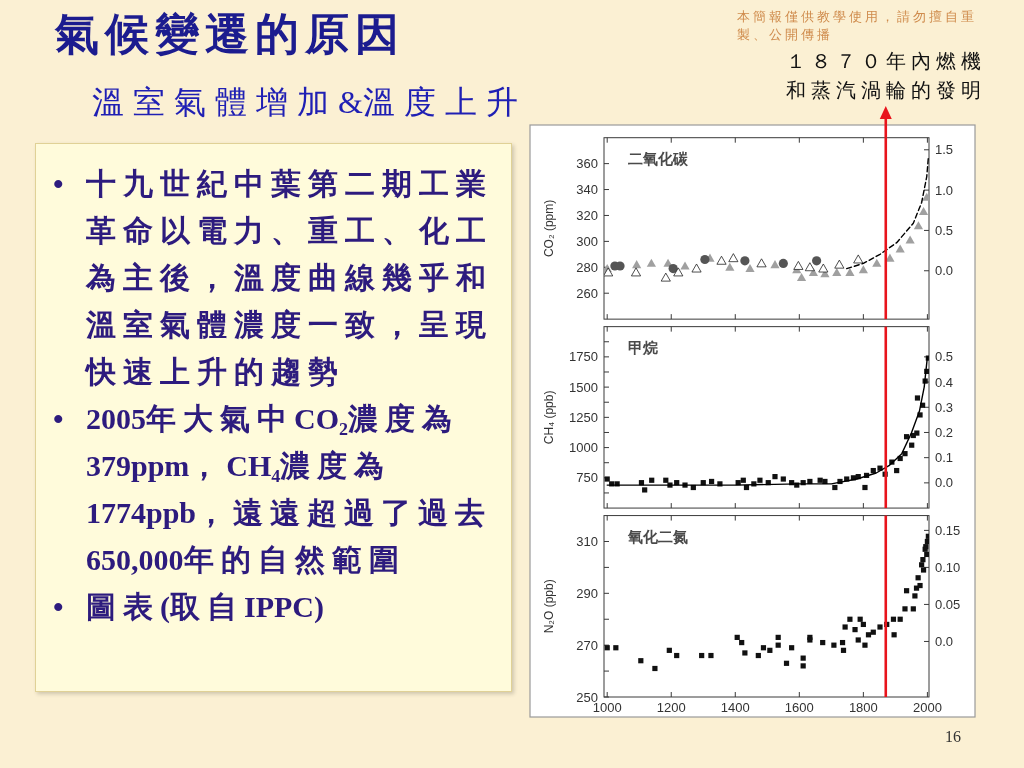 The height and width of the screenshot is (768, 1024). What do you see at coordinates (944, 433) in the screenshot?
I see `y2-tick-label: 0.2` at bounding box center [944, 433].